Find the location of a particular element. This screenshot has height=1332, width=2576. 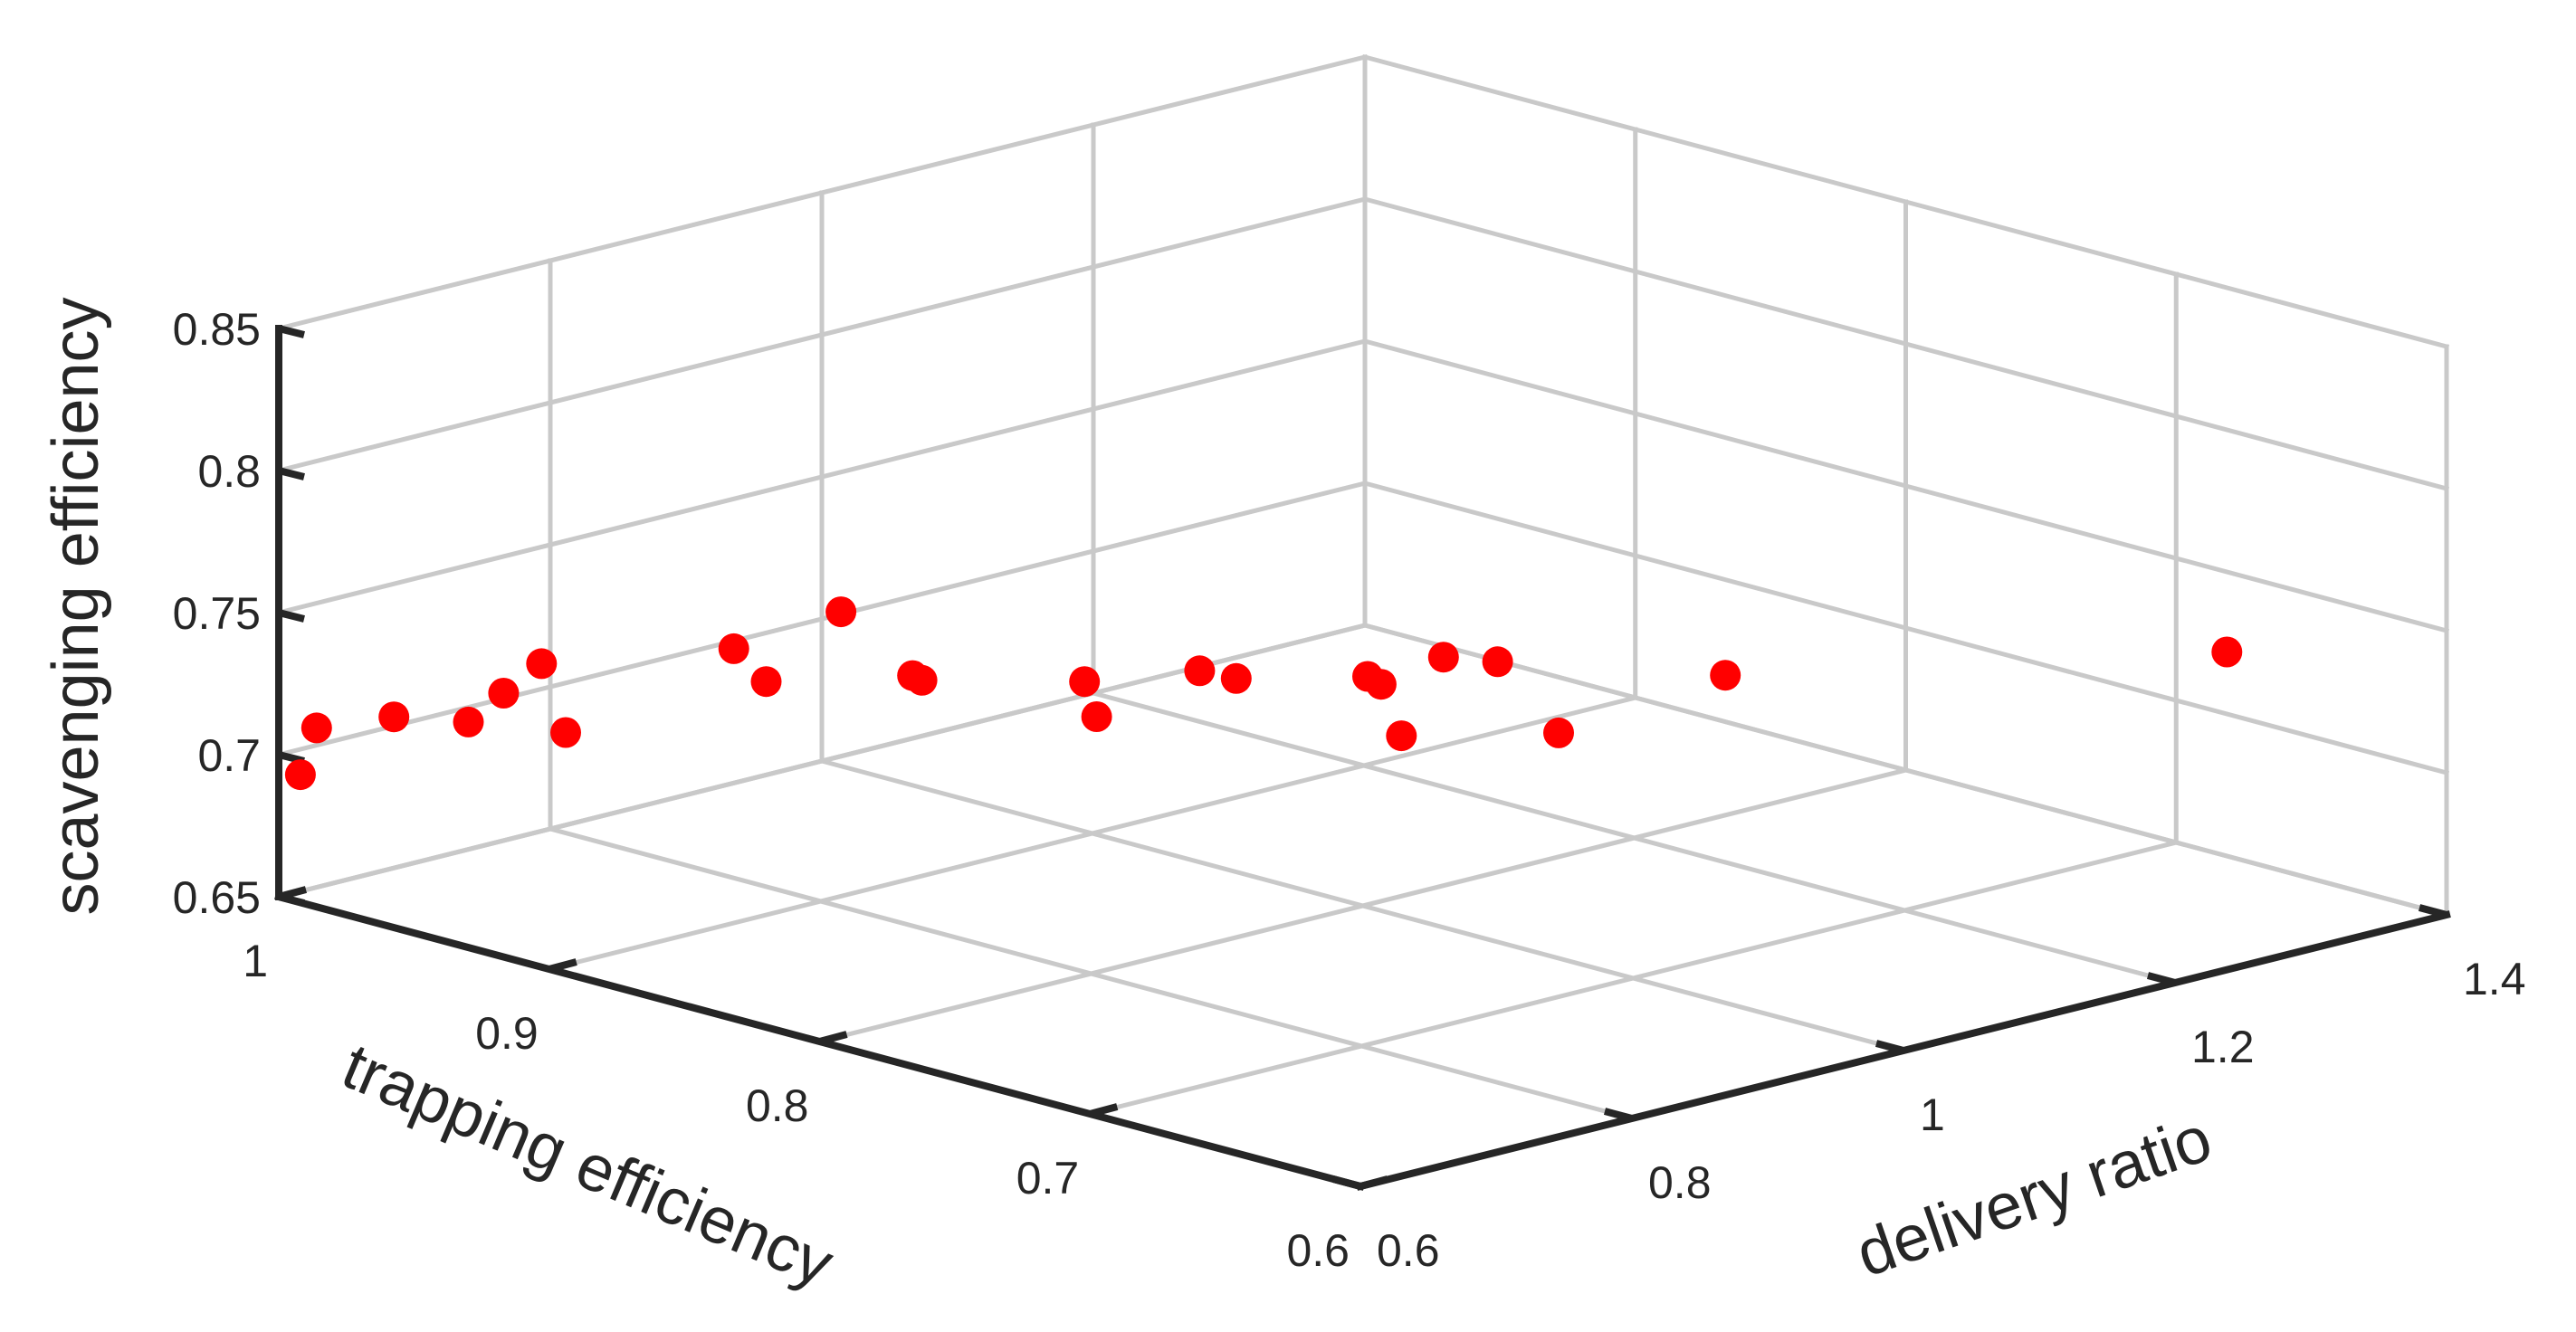

z-tick-label: 0.75 is located at coordinates (217, 613).